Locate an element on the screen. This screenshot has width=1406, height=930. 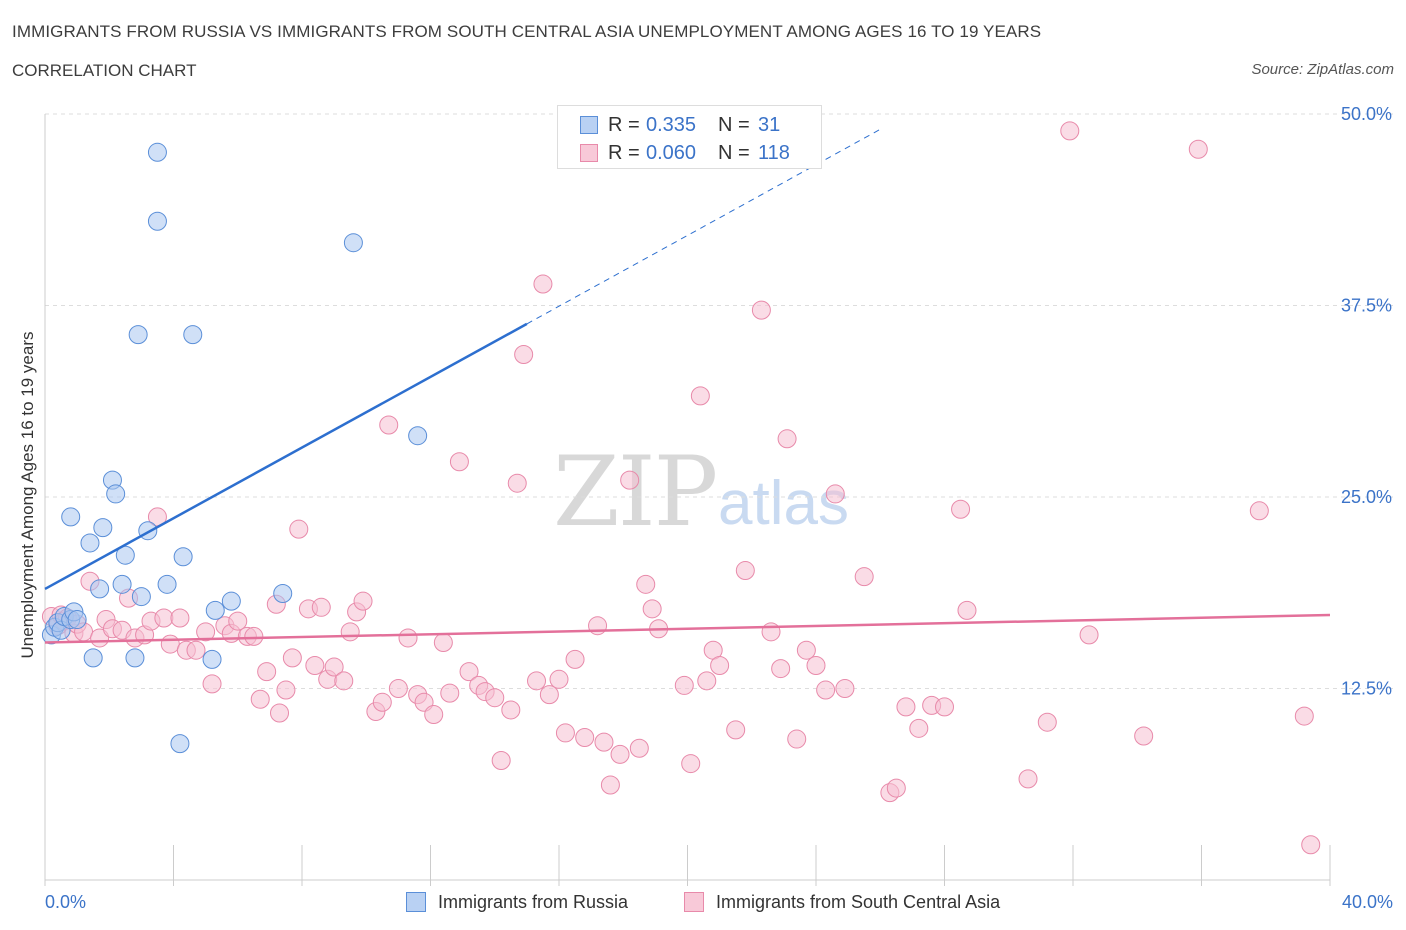
legend-r-value-russia: 0.335 is located at coordinates (671, 124).